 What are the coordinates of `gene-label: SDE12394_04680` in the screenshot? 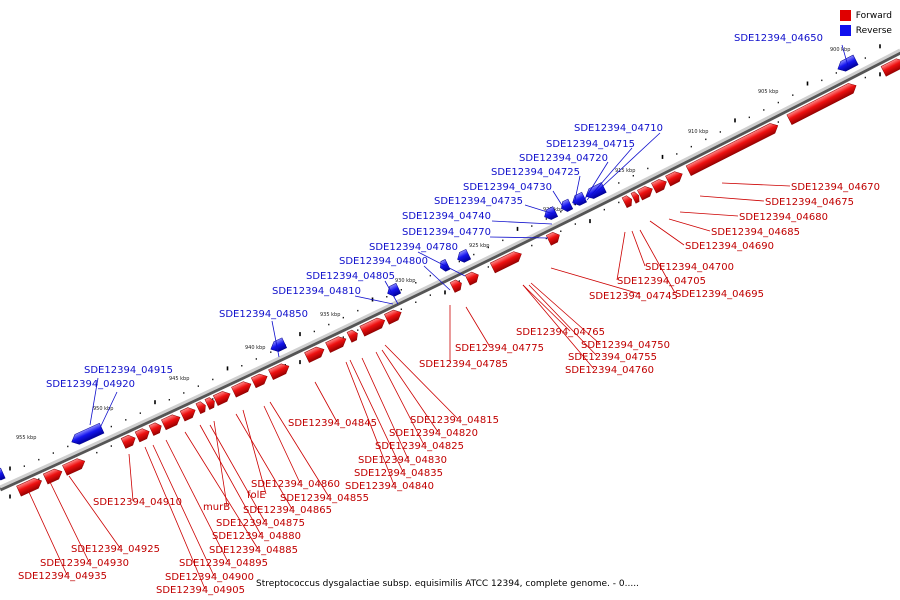 It's located at (783, 217).